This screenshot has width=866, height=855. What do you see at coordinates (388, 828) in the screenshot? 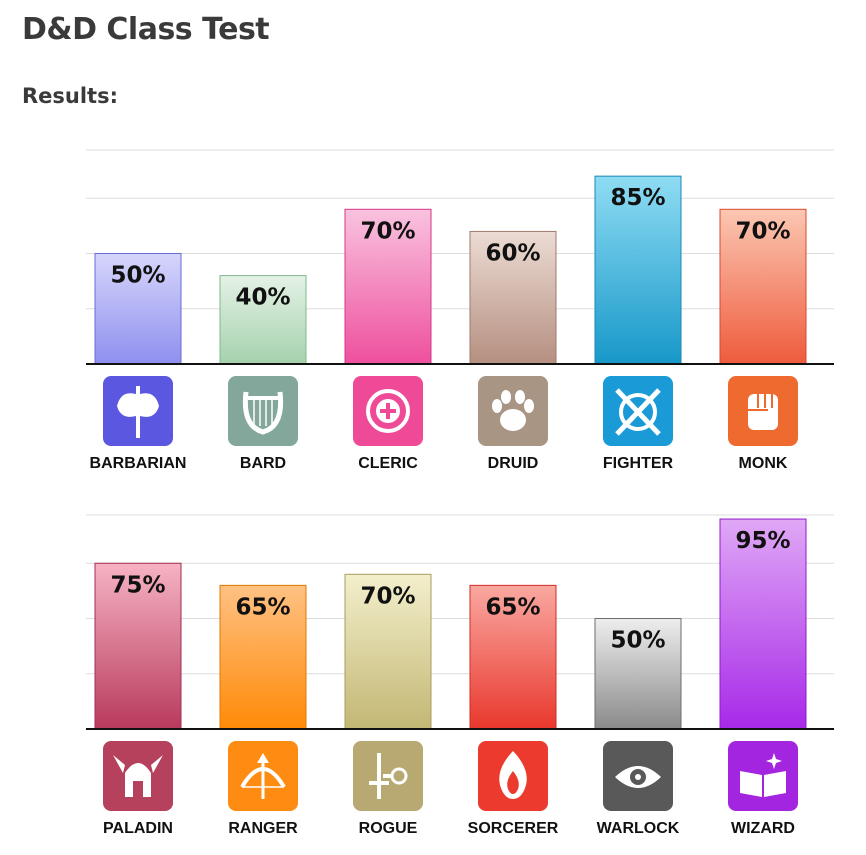
I see `class-name-label: ROGUE` at bounding box center [388, 828].